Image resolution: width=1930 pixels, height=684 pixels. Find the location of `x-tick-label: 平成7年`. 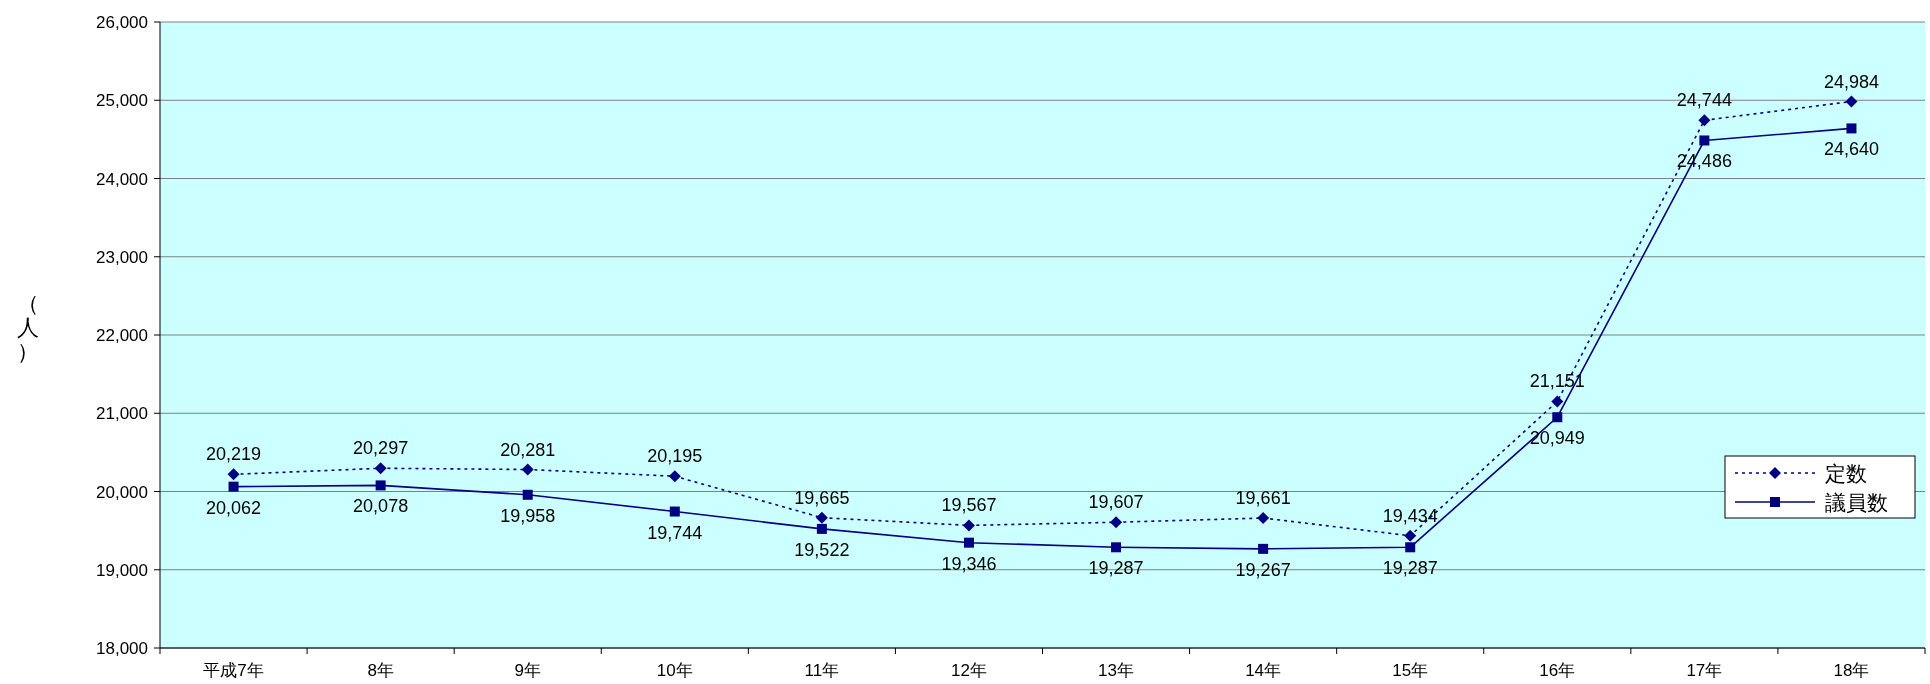

x-tick-label: 平成7年 is located at coordinates (233, 670).